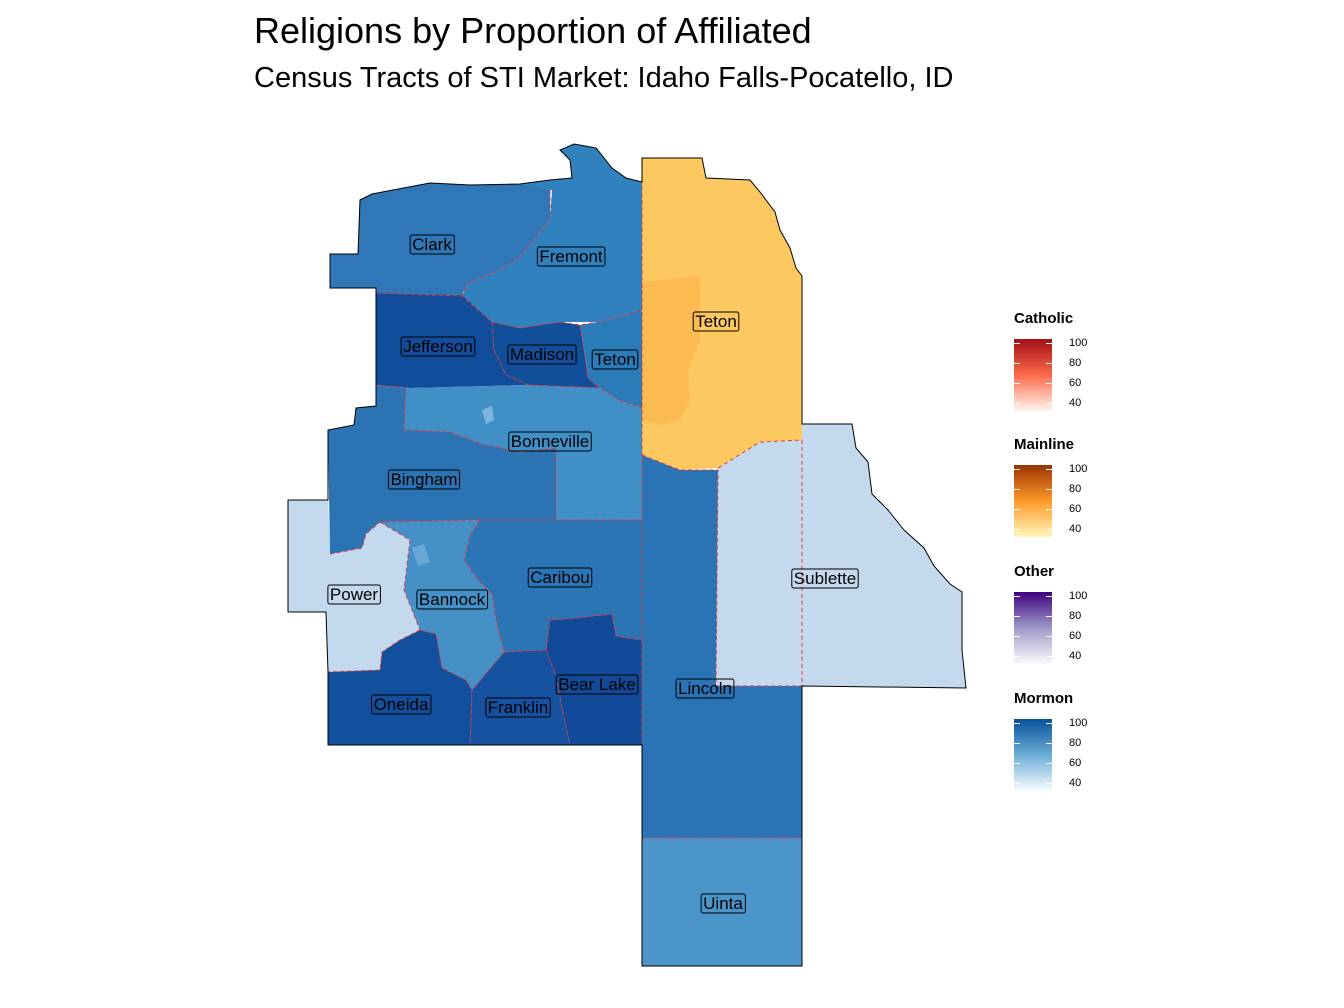 This screenshot has width=1344, height=1008. What do you see at coordinates (841, 556) in the screenshot?
I see `county-sublette` at bounding box center [841, 556].